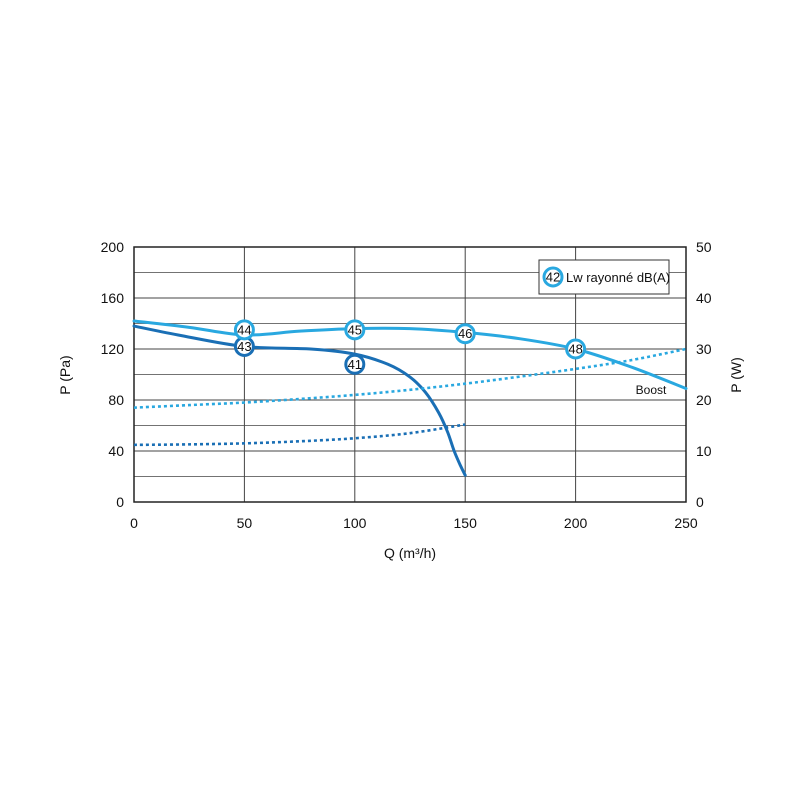  I want to click on x-tick-label: 250, so click(686, 523).